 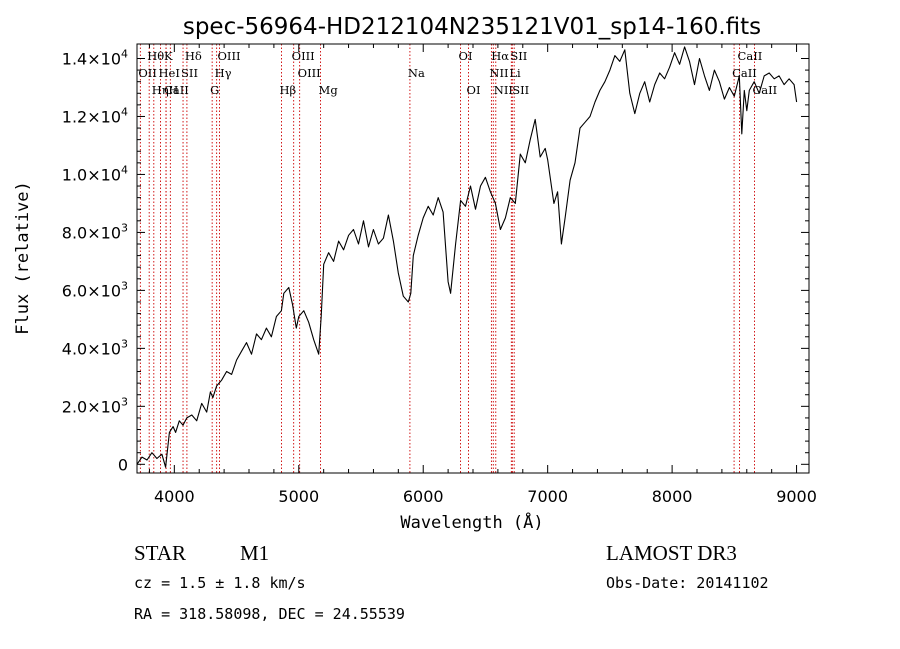 I want to click on x-tick-label: 5000, so click(x=298, y=496).